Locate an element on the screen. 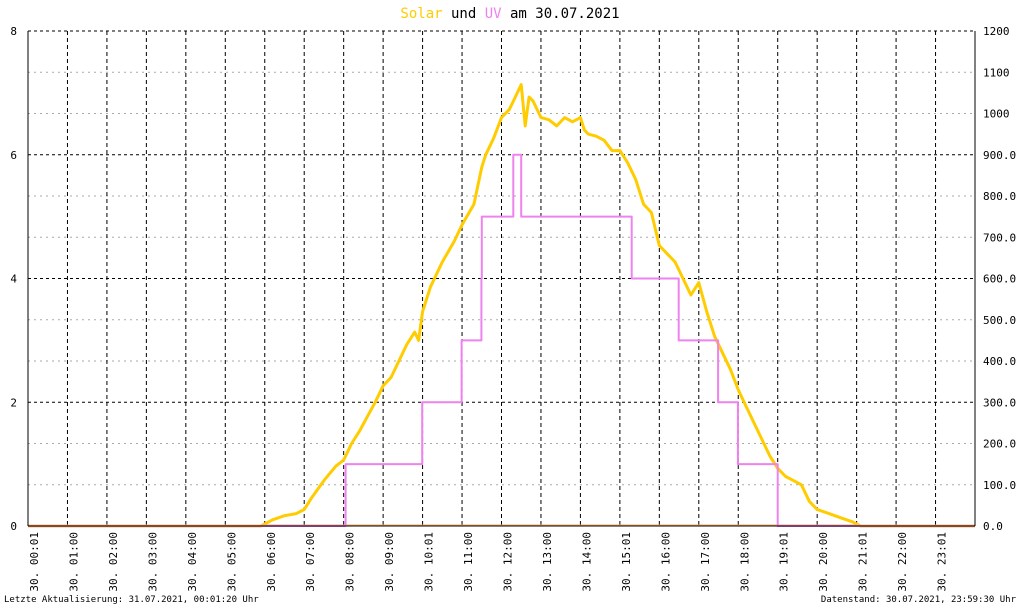 The image size is (1020, 611). y-right-tick-label: 900.0 is located at coordinates (999, 155).